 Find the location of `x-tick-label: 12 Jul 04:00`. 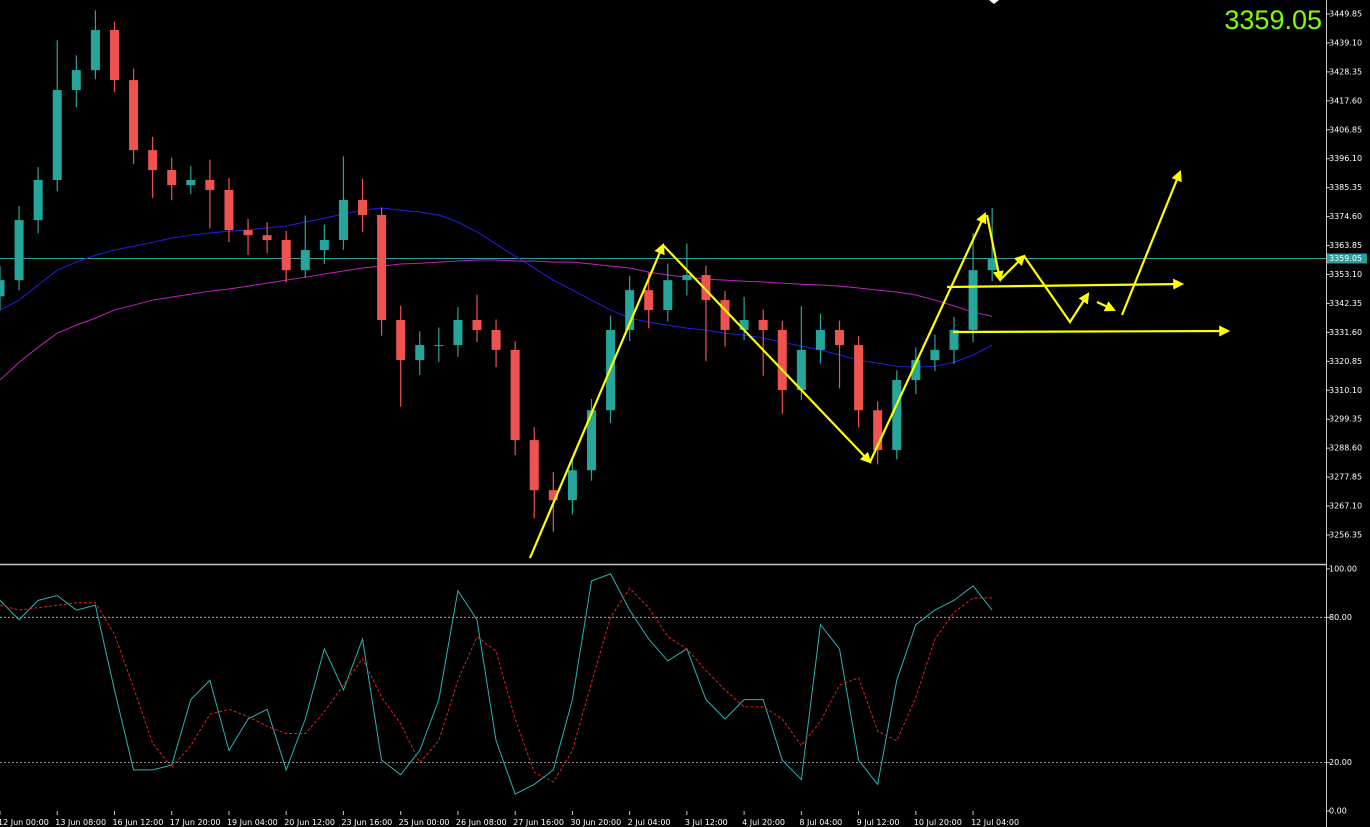

x-tick-label: 12 Jul 04:00 is located at coordinates (995, 822).